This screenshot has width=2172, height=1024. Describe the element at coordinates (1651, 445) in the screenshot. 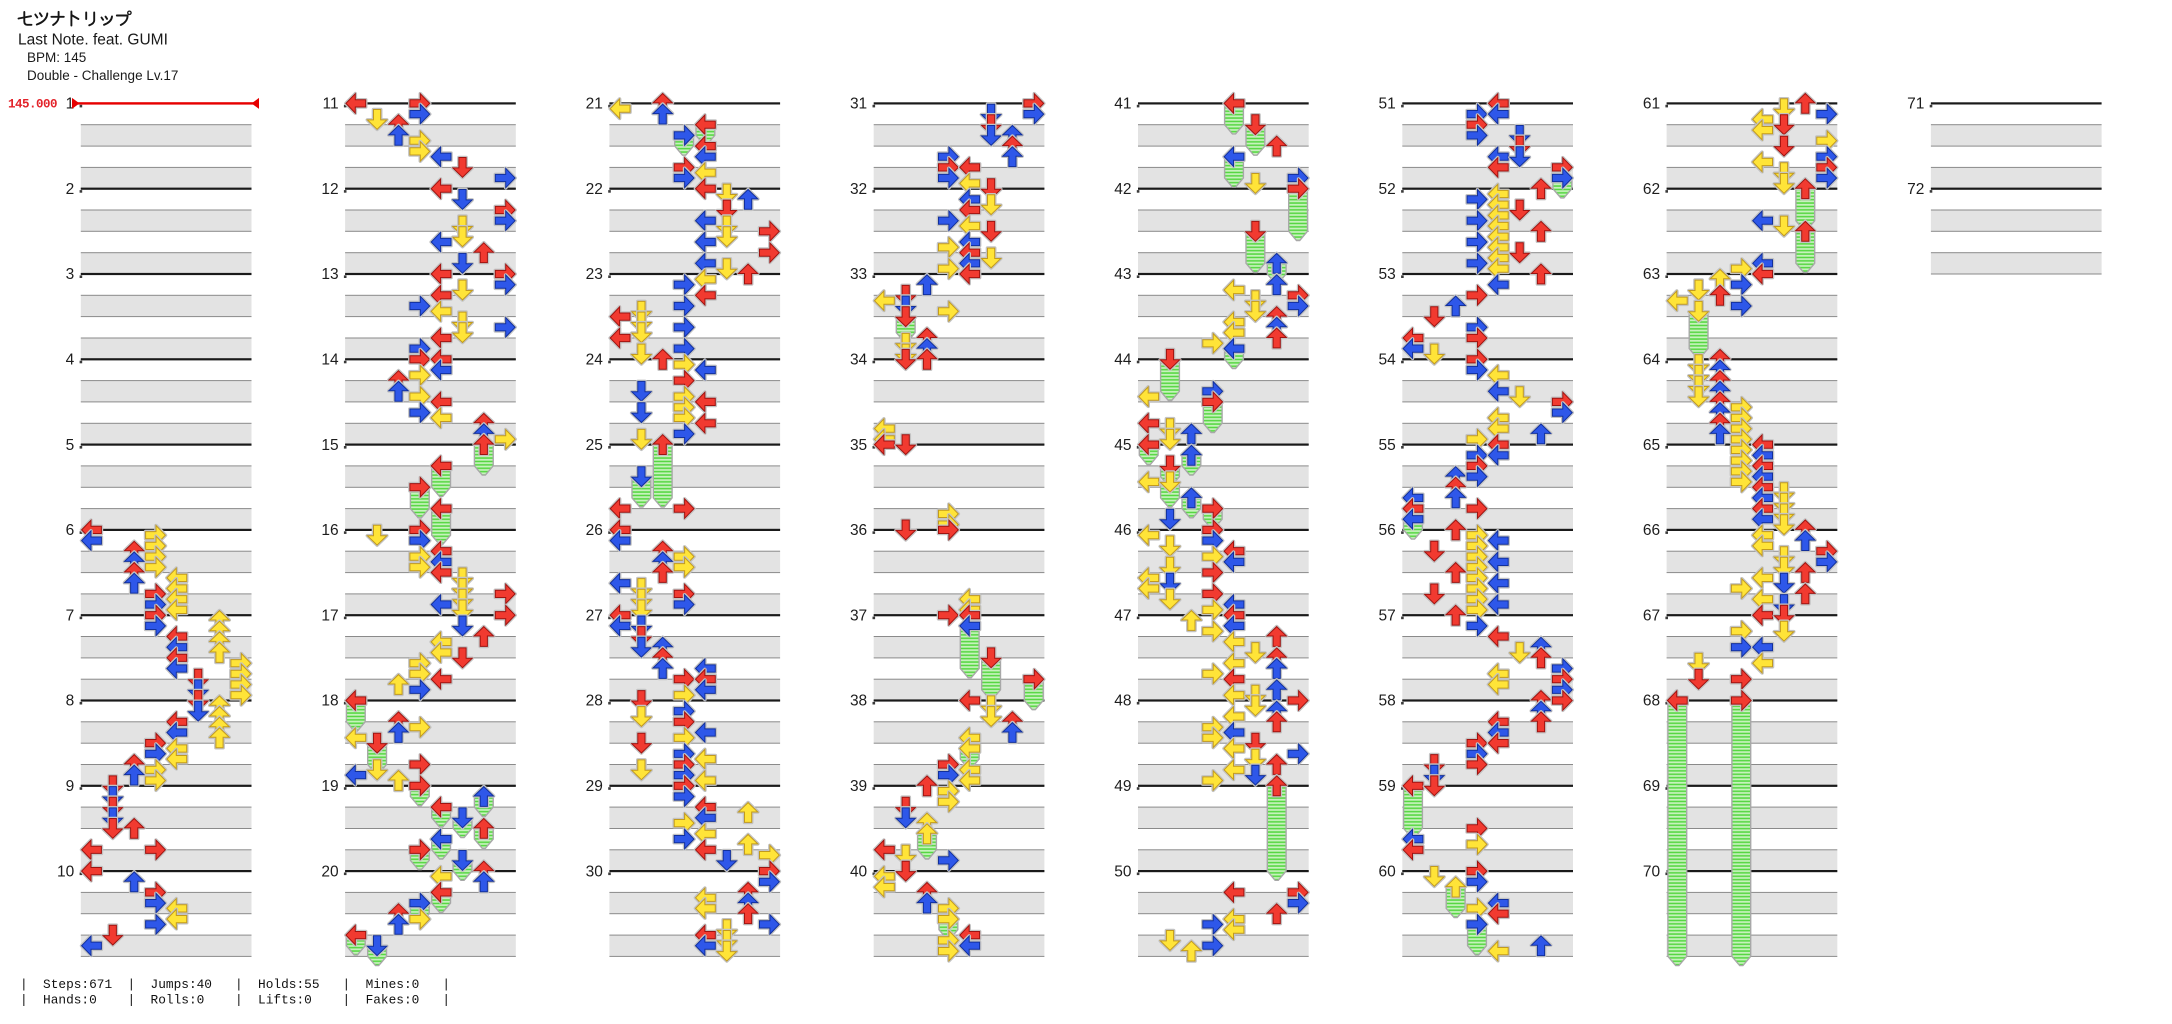

I see `svg-text: 65` at that location.